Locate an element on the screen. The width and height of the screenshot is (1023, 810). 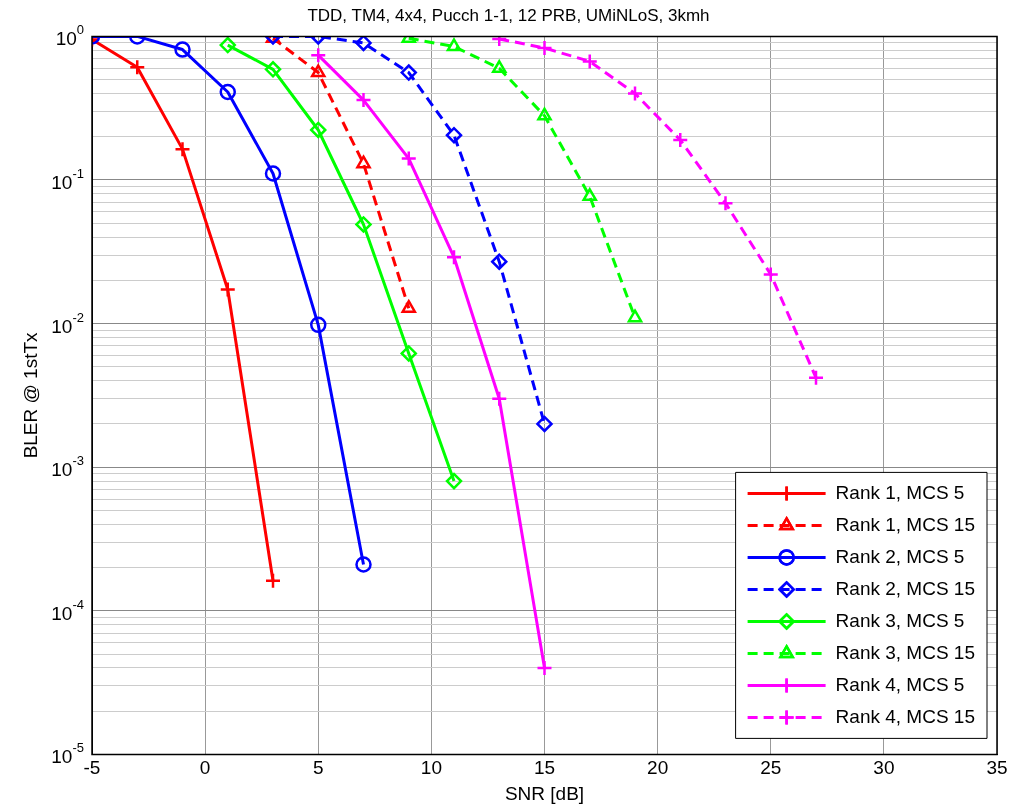
x-tick-label: 30 is located at coordinates (884, 768).